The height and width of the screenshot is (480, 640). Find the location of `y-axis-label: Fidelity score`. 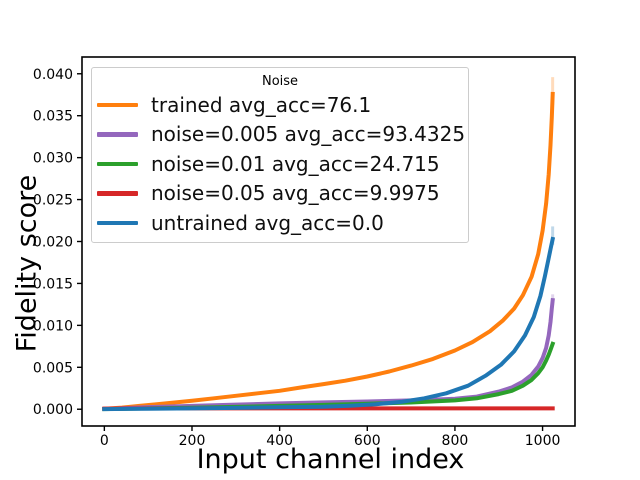

y-axis-label: Fidelity score is located at coordinates (27, 263).